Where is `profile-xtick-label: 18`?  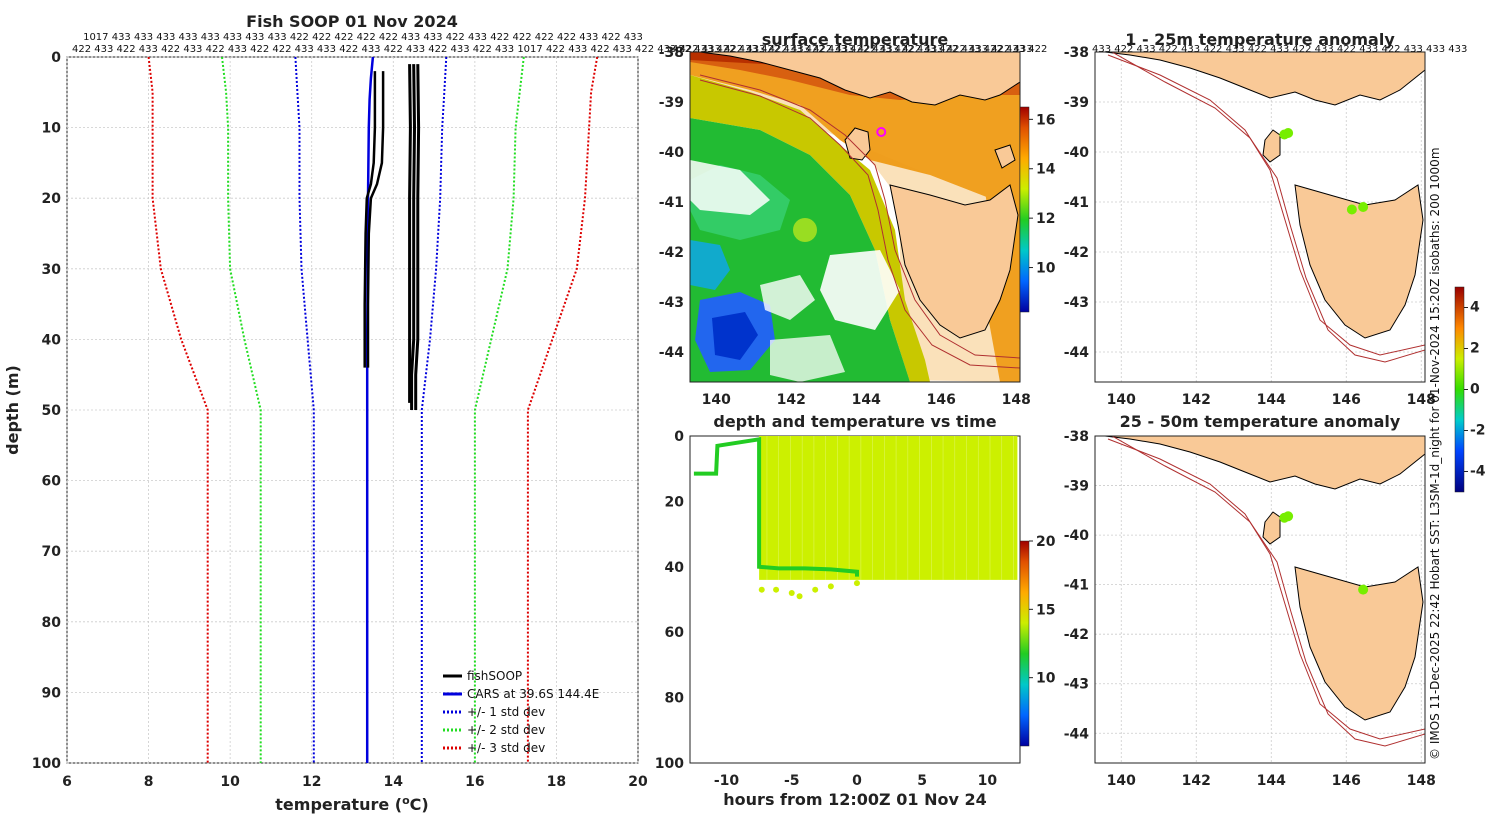
profile-xtick-label: 18 is located at coordinates (556, 782).